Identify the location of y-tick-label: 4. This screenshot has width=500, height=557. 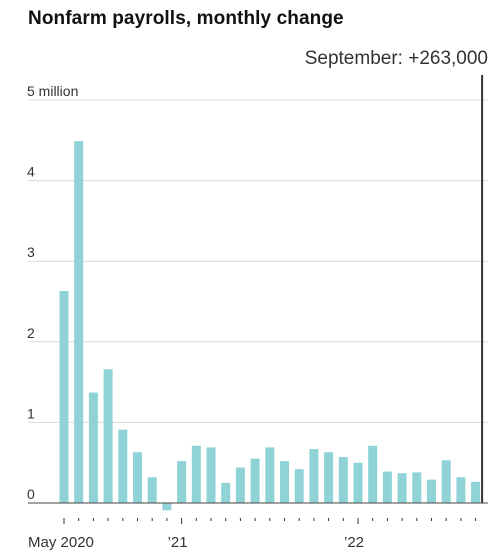
(31, 172).